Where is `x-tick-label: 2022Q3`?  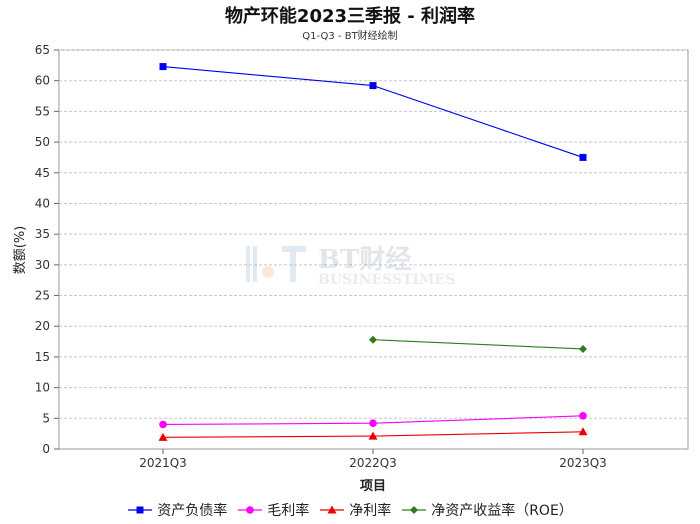 x-tick-label: 2022Q3 is located at coordinates (373, 463).